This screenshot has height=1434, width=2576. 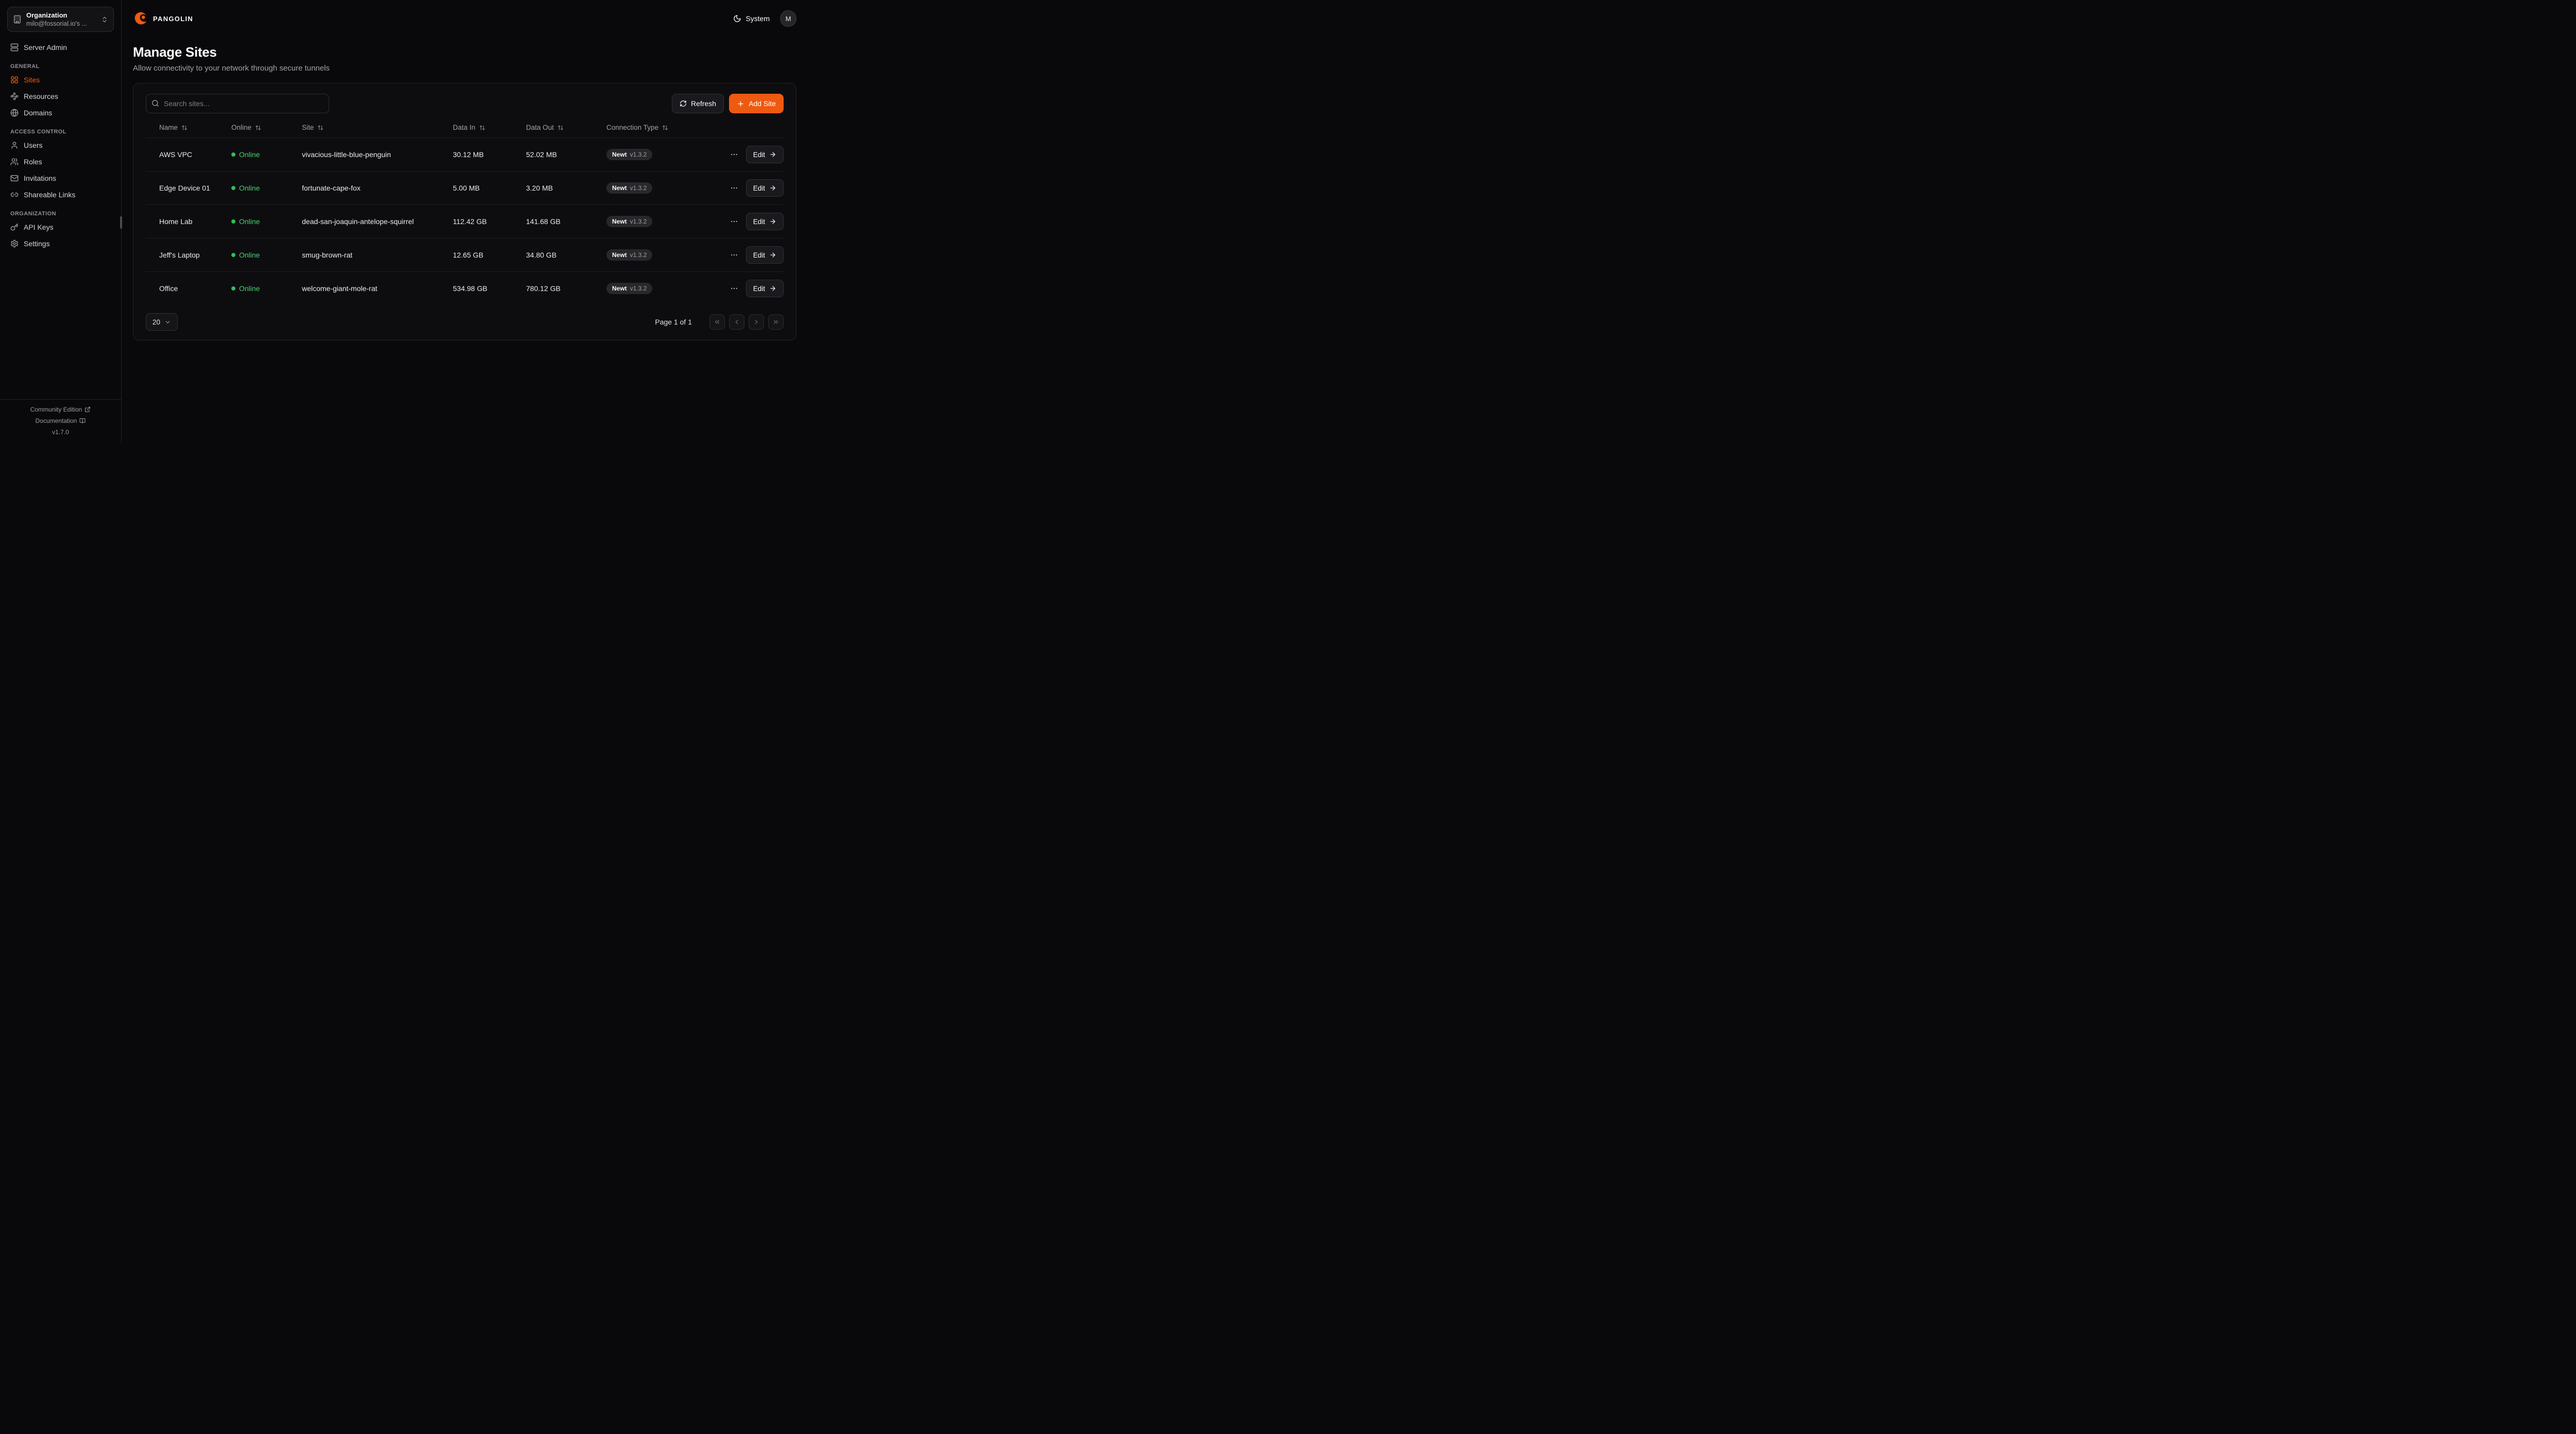 What do you see at coordinates (346, 154) in the screenshot?
I see `site-slug: vivacious-little-blue-penguin` at bounding box center [346, 154].